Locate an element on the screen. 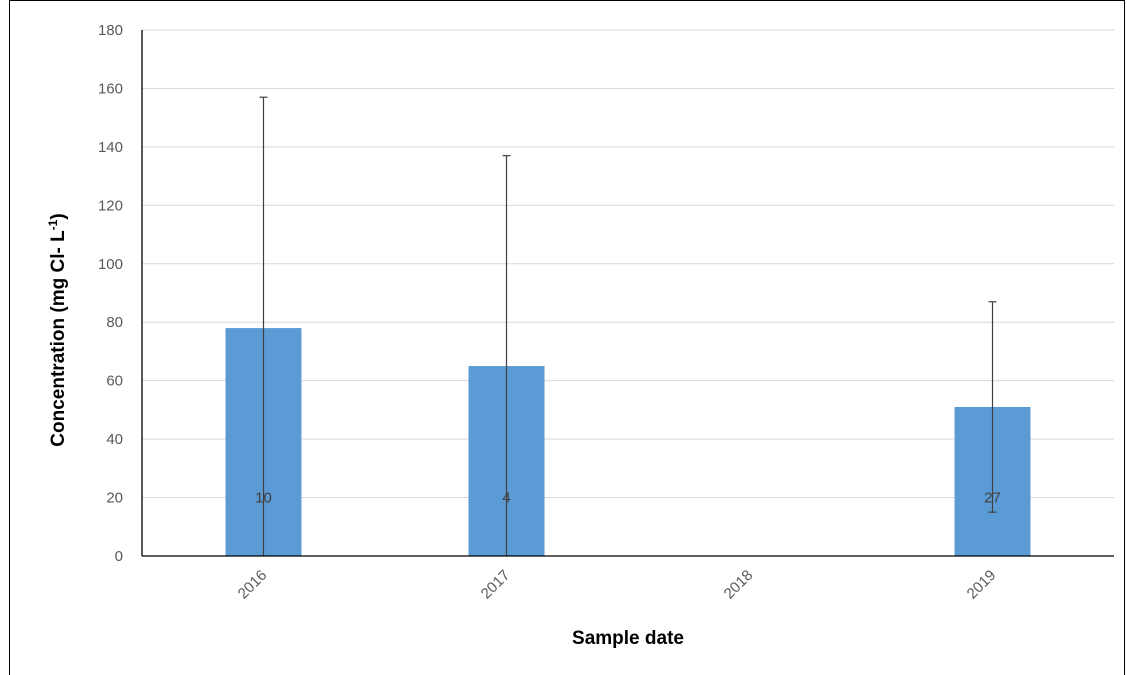  y-tick-labels: 0 20 40 60 80 100 120 140 160 180 is located at coordinates (110, 293).